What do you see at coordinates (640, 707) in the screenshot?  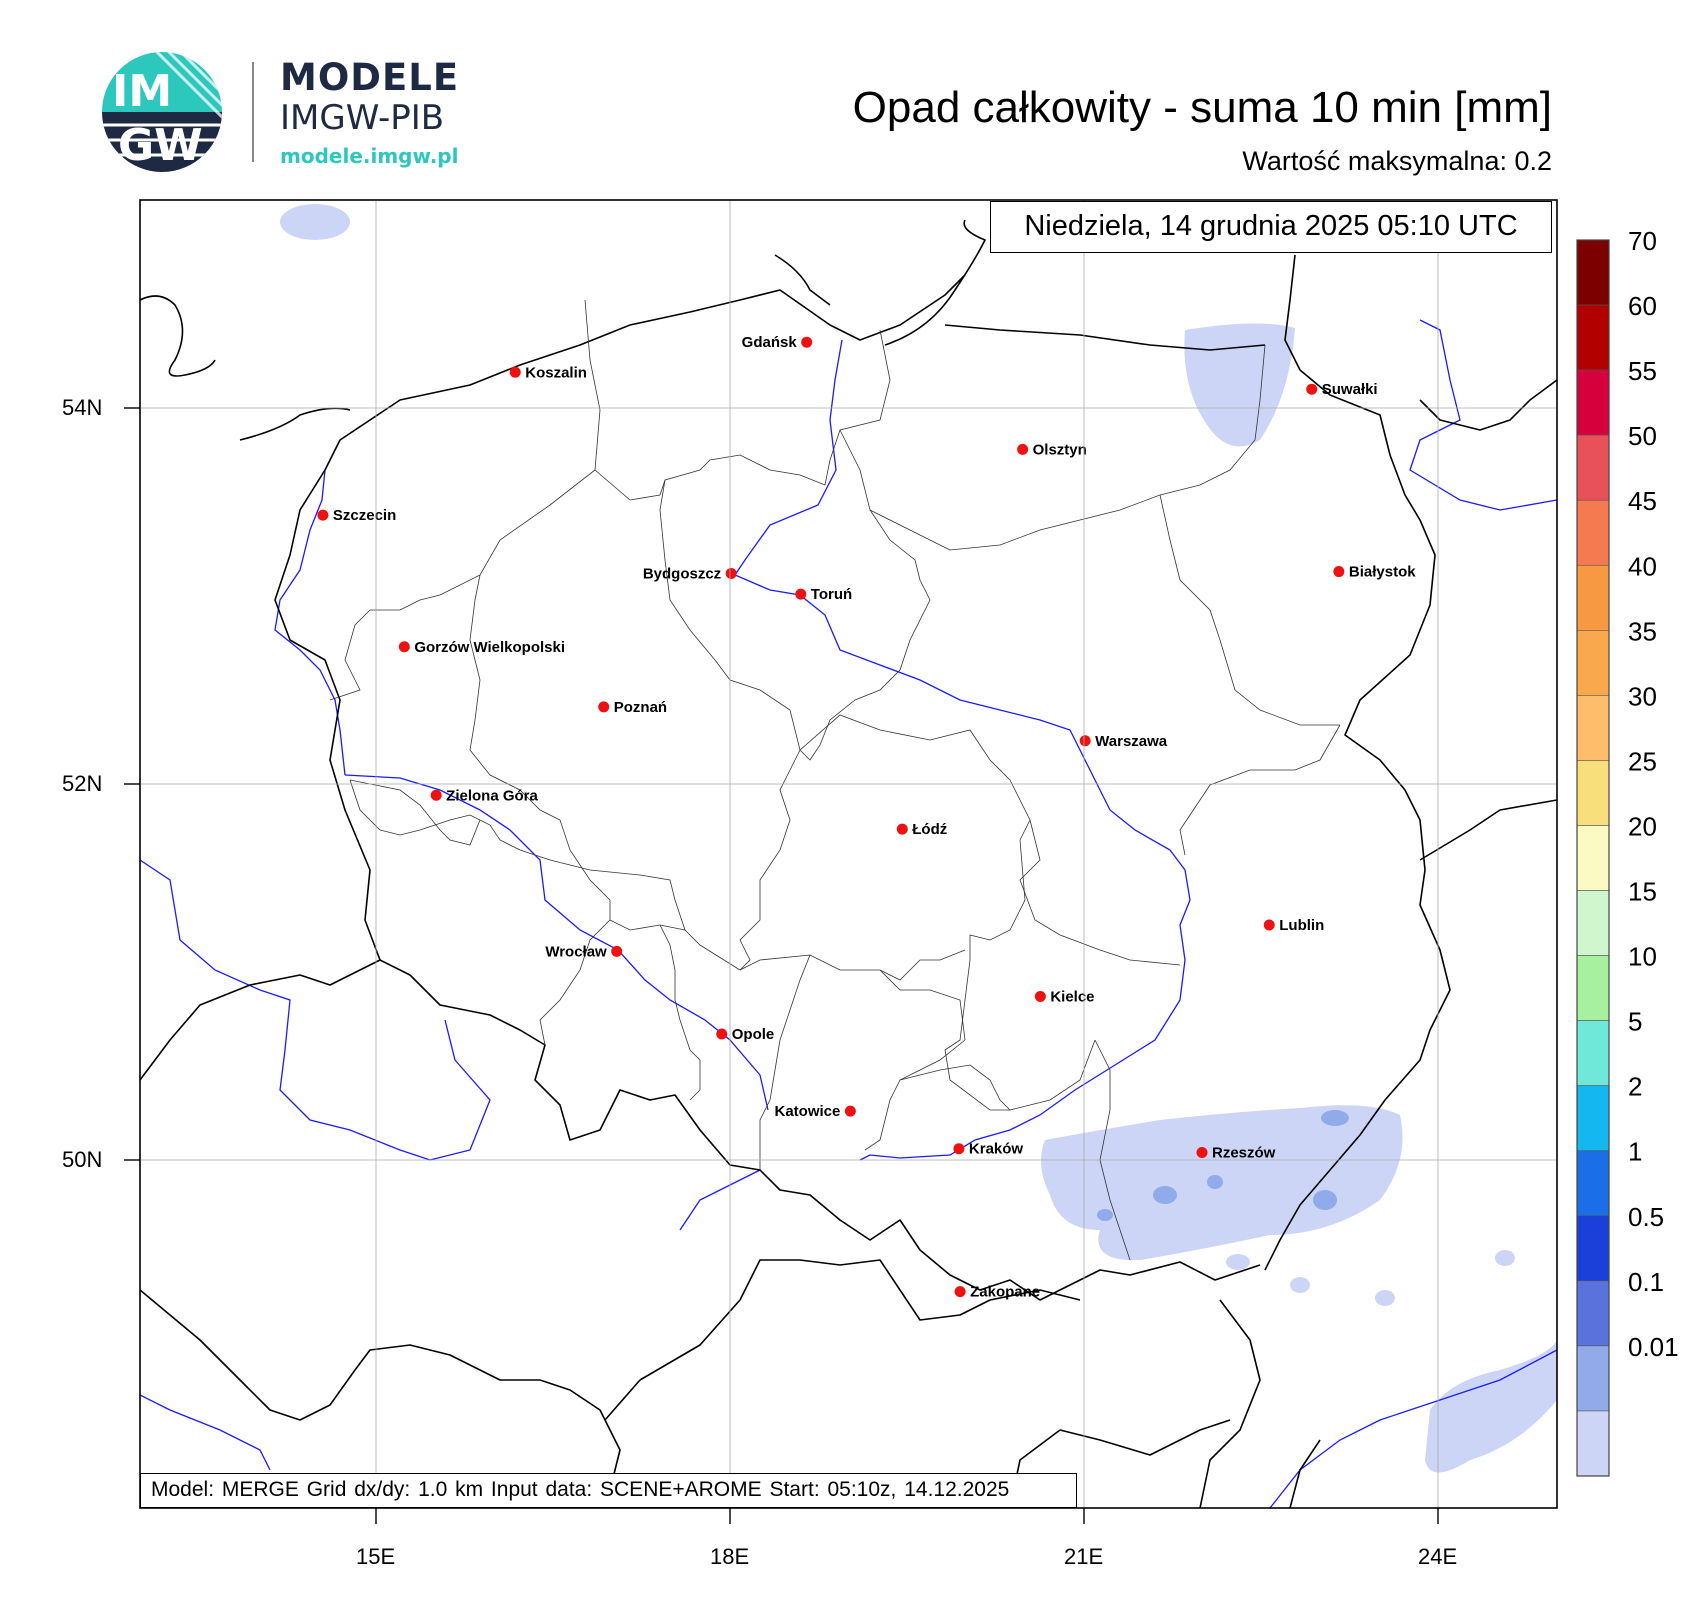 I see `city-label: Poznań` at bounding box center [640, 707].